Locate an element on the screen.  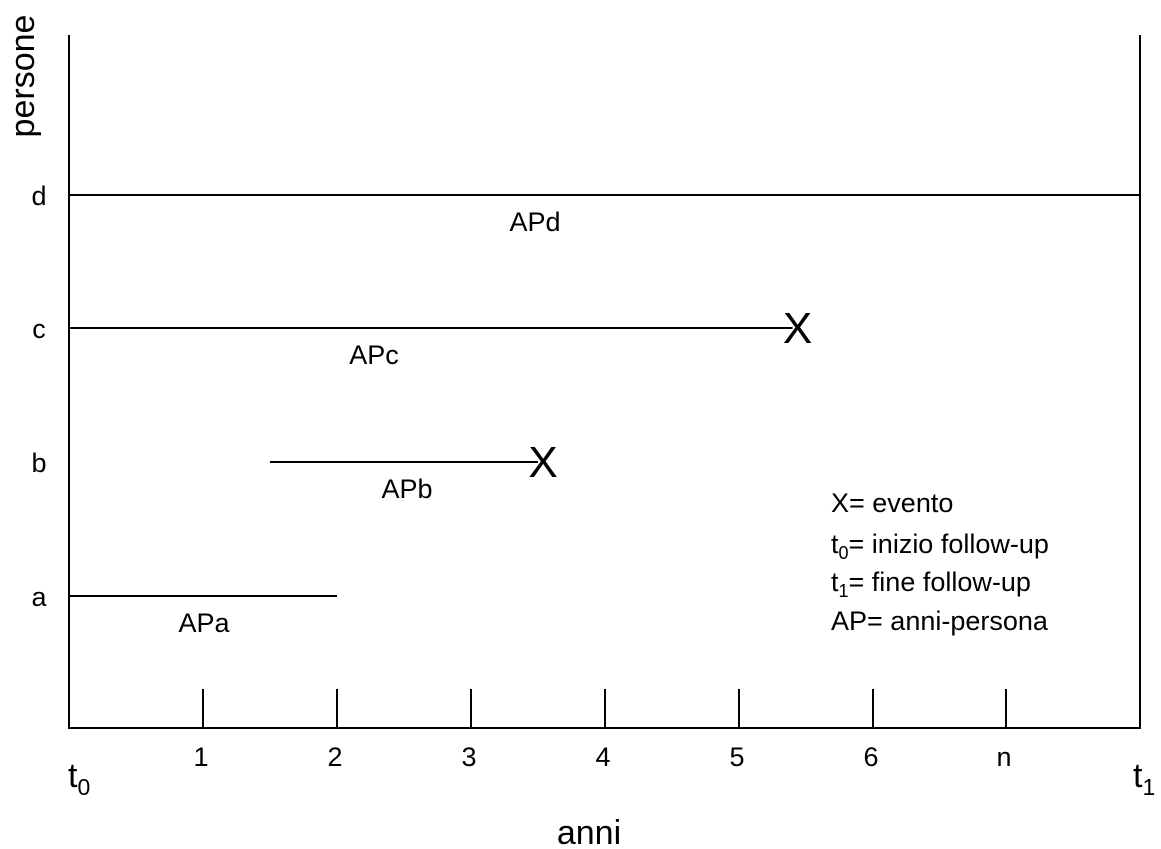
legend-item: AP= anni-persona is located at coordinates (940, 621).